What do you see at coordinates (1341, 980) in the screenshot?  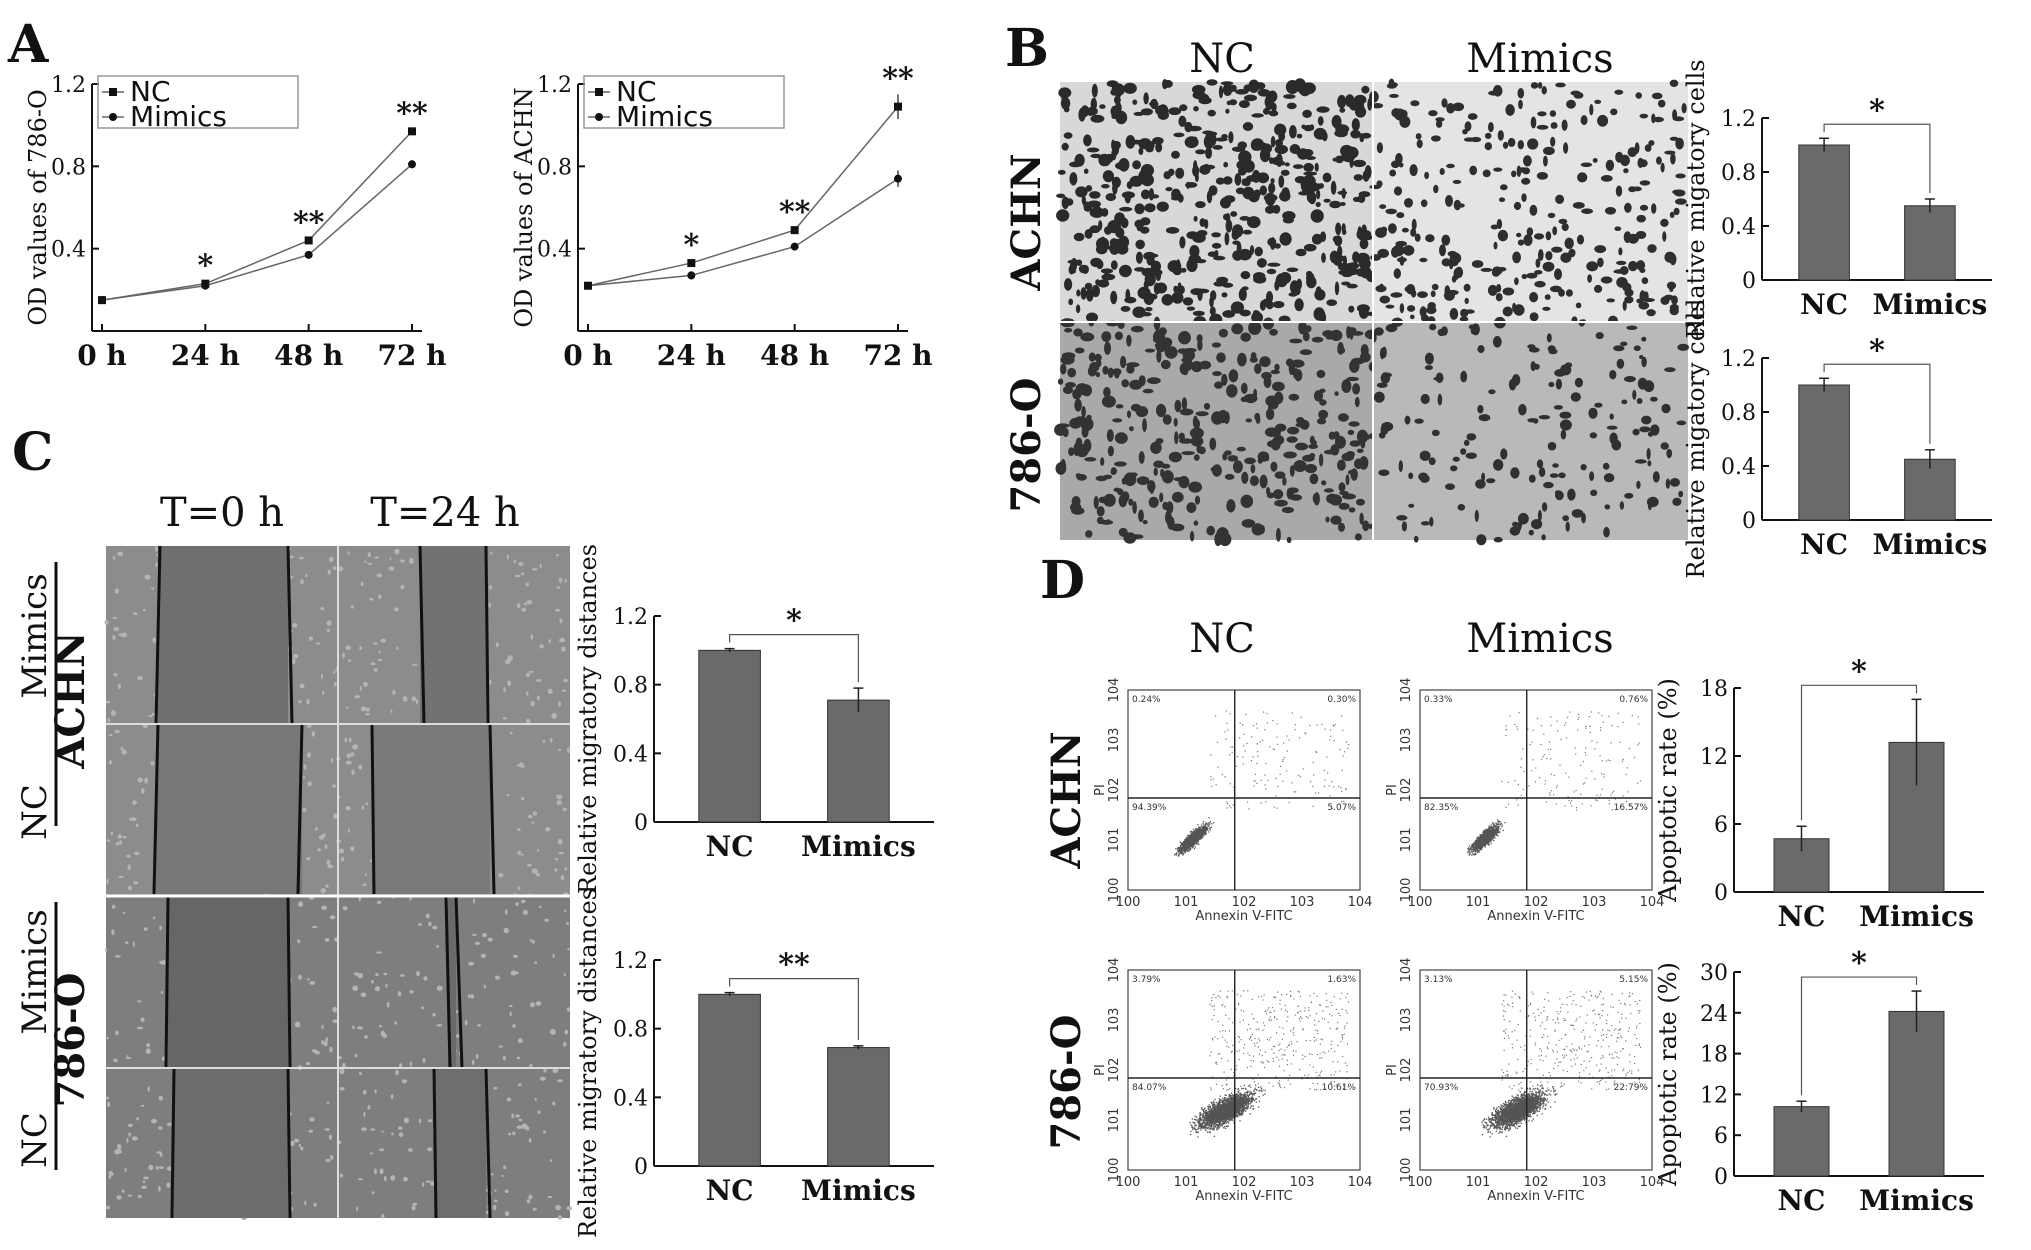 I see `quadrant-value: 1.63%` at bounding box center [1341, 980].